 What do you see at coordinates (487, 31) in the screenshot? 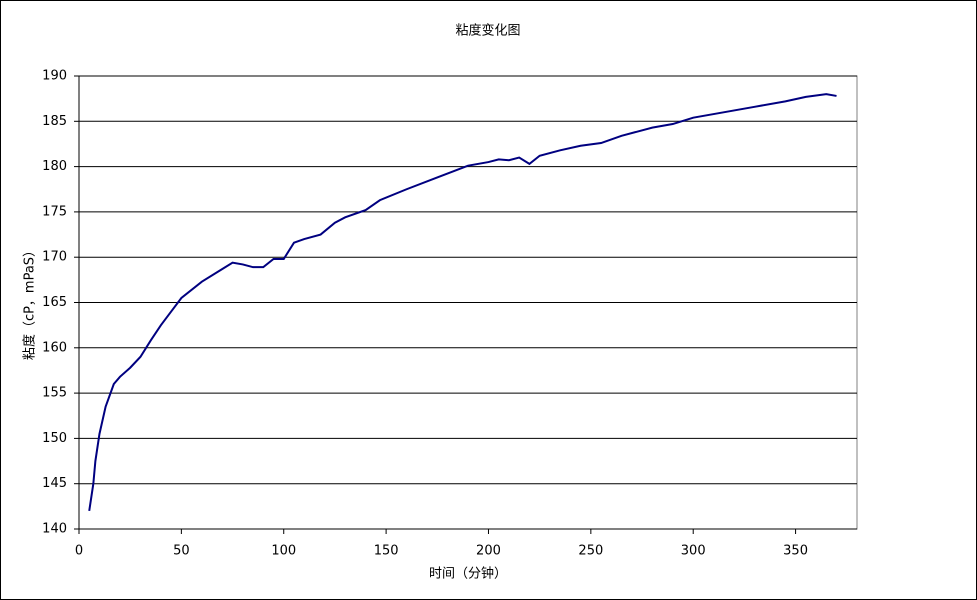
I see `chart-title: 粘度变化图` at bounding box center [487, 31].